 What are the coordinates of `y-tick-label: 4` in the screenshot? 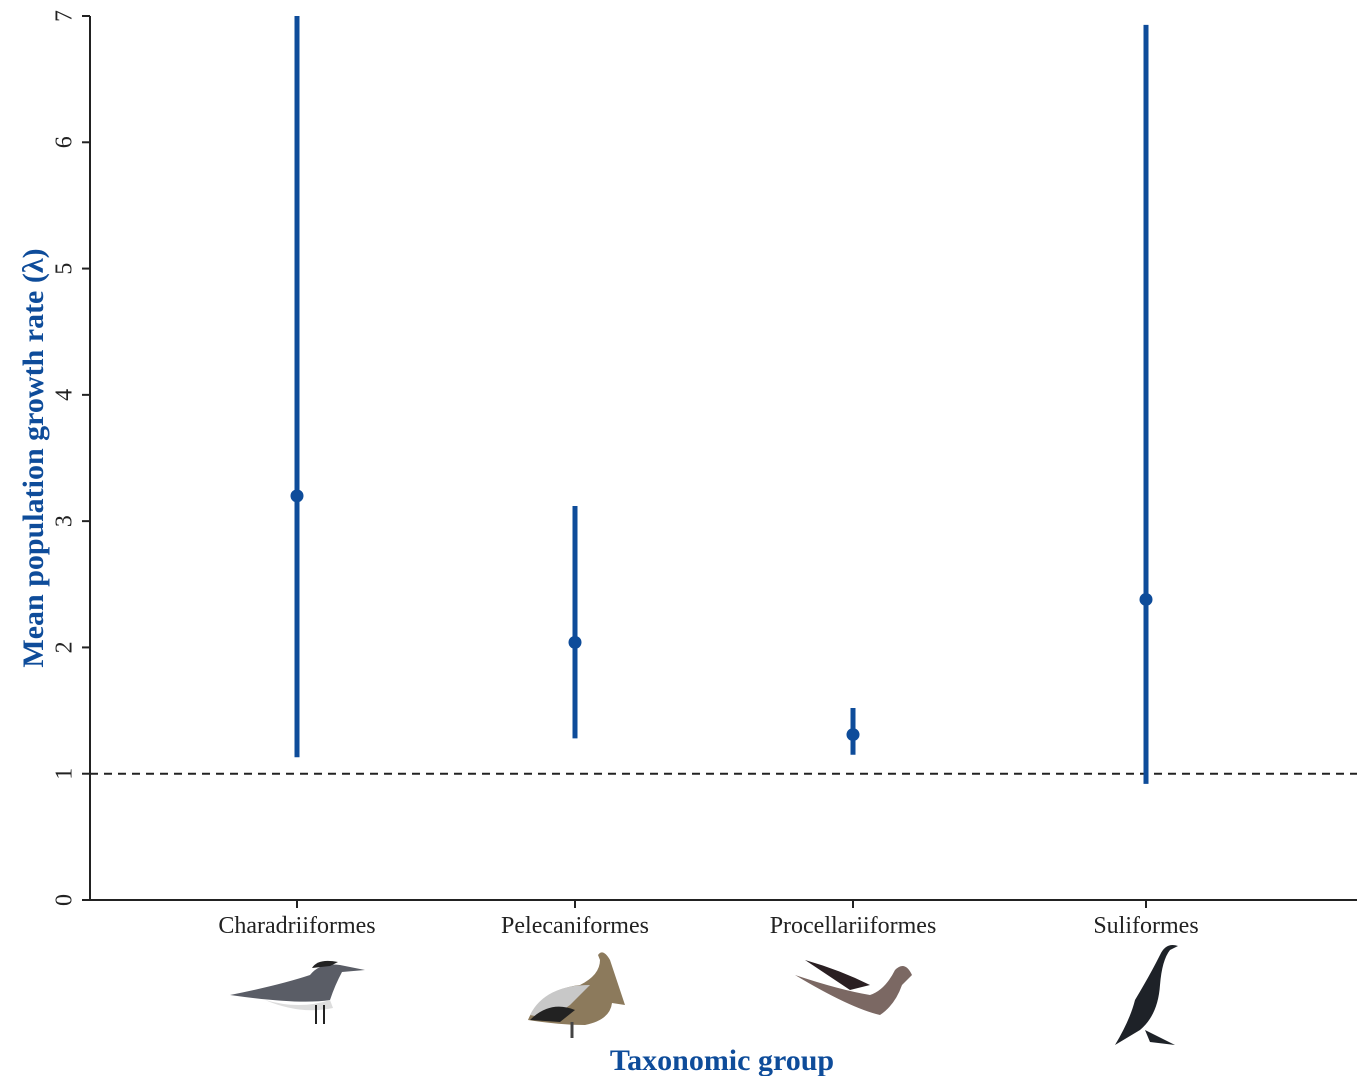 It's located at (65, 395).